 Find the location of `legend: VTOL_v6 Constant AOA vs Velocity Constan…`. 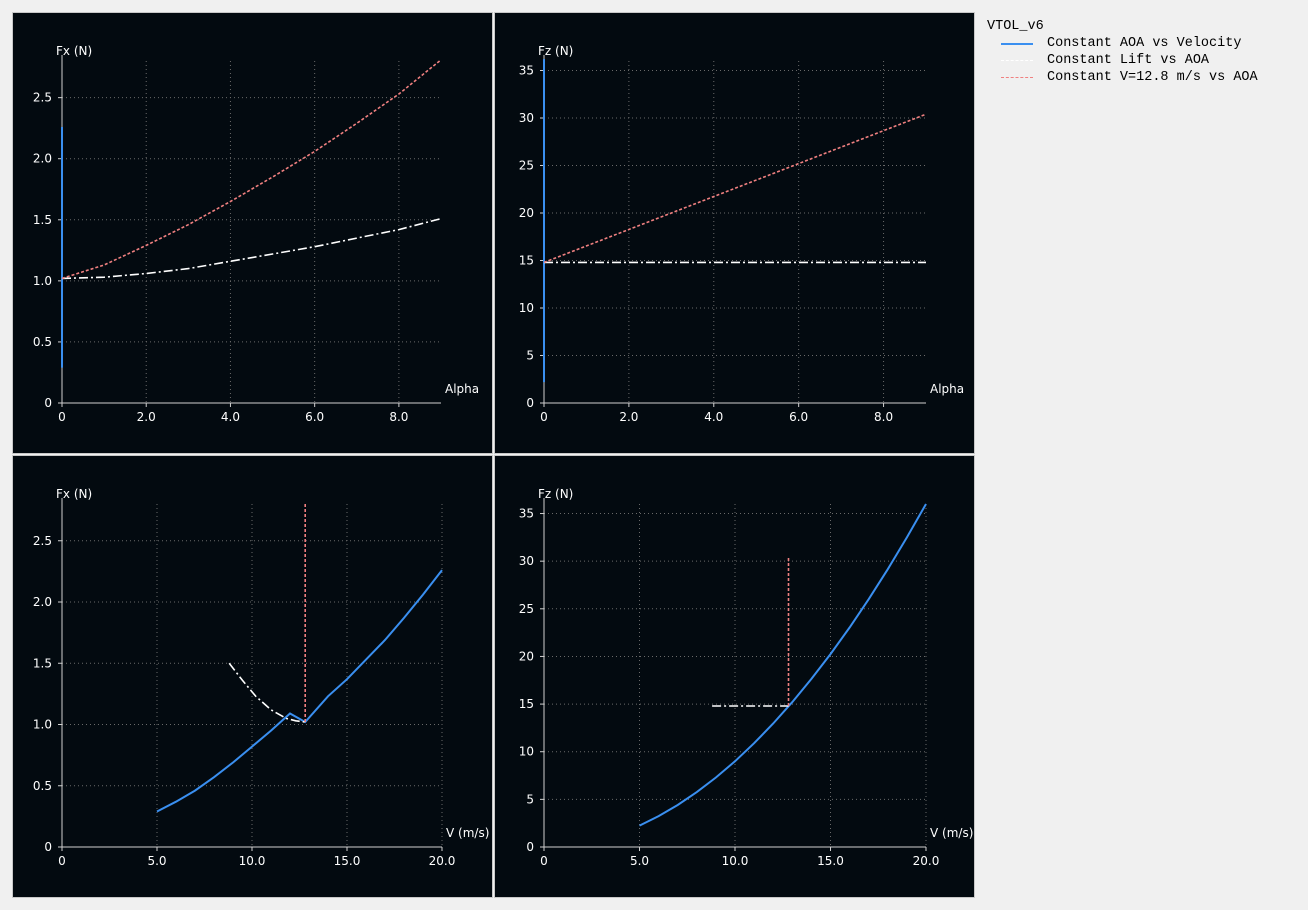

legend: VTOL_v6 Constant AOA vs Velocity Constan… is located at coordinates (1122, 52).